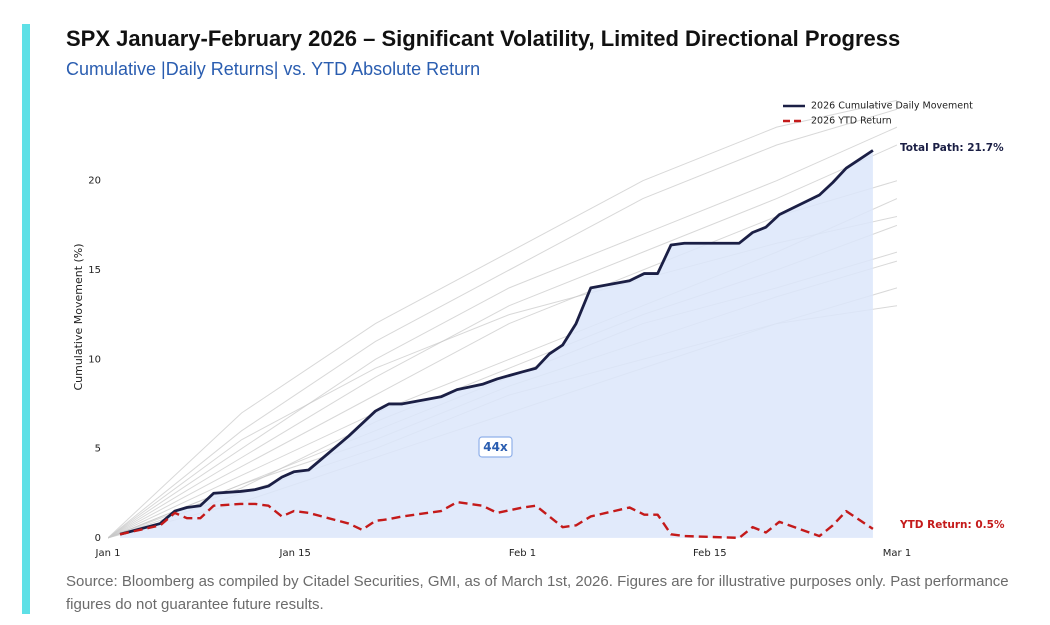  I want to click on y-tick-label: 20, so click(94, 181).